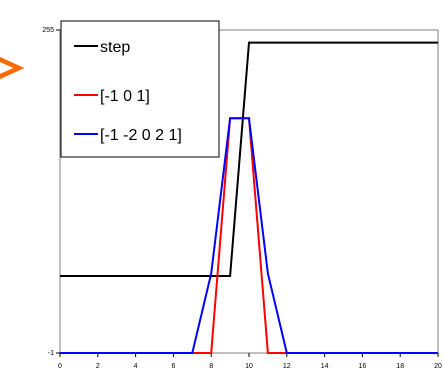 The image size is (443, 379). Describe the element at coordinates (211, 366) in the screenshot. I see `x-tick-label: 8` at that location.